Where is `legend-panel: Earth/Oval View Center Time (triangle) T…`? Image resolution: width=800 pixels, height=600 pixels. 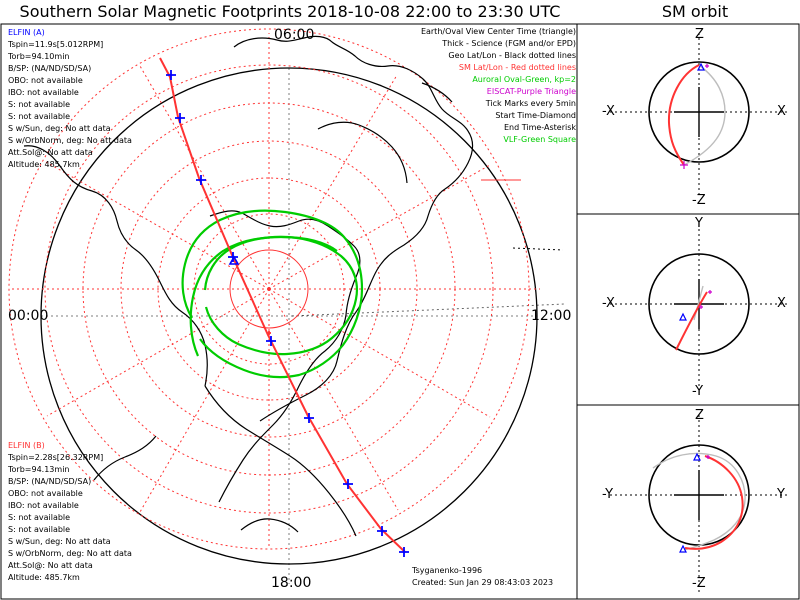 legend-panel: Earth/Oval View Center Time (triangle) T… is located at coordinates (477, 86).